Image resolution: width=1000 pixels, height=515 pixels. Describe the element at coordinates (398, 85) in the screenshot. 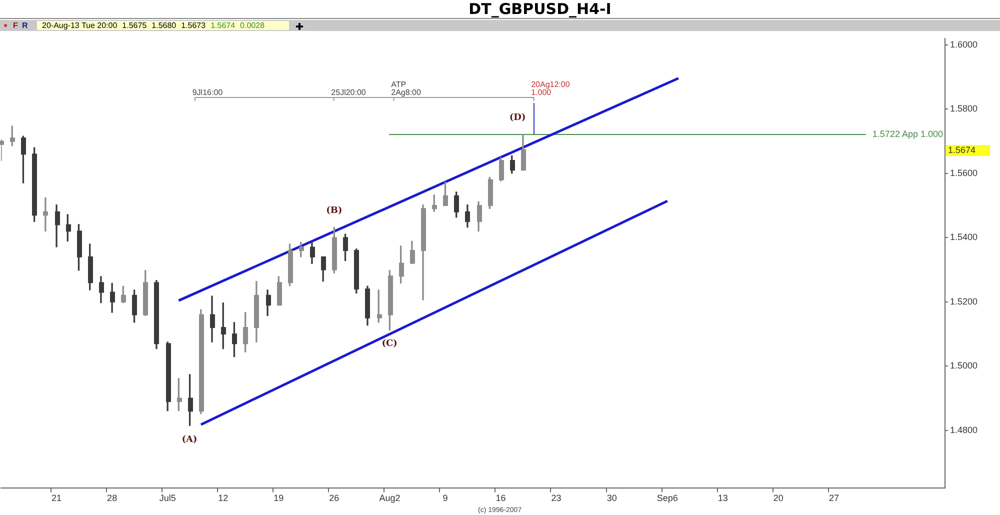

I see `annotation: ATP` at that location.